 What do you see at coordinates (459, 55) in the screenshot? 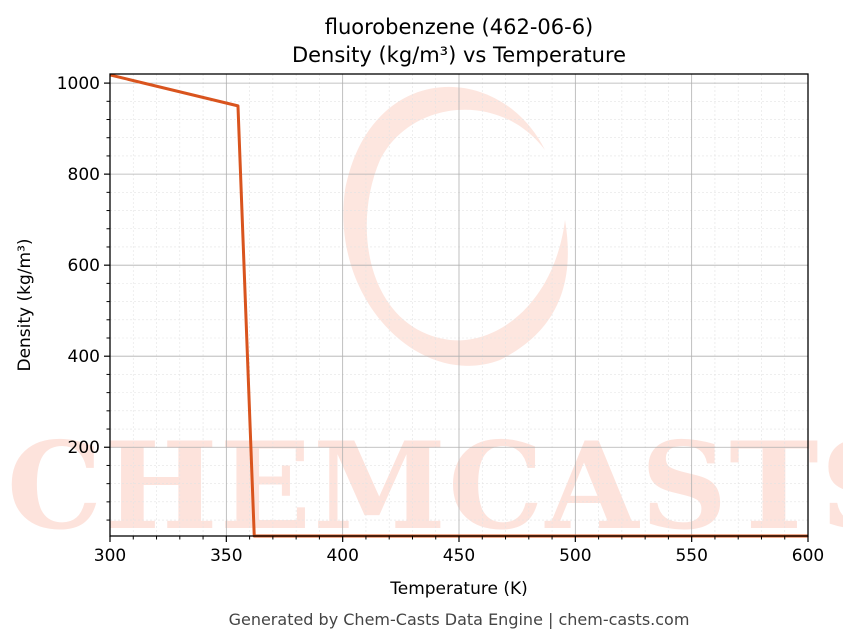
I see `chart-title-line2: Density (kg/m³) vs Temperature` at bounding box center [459, 55].